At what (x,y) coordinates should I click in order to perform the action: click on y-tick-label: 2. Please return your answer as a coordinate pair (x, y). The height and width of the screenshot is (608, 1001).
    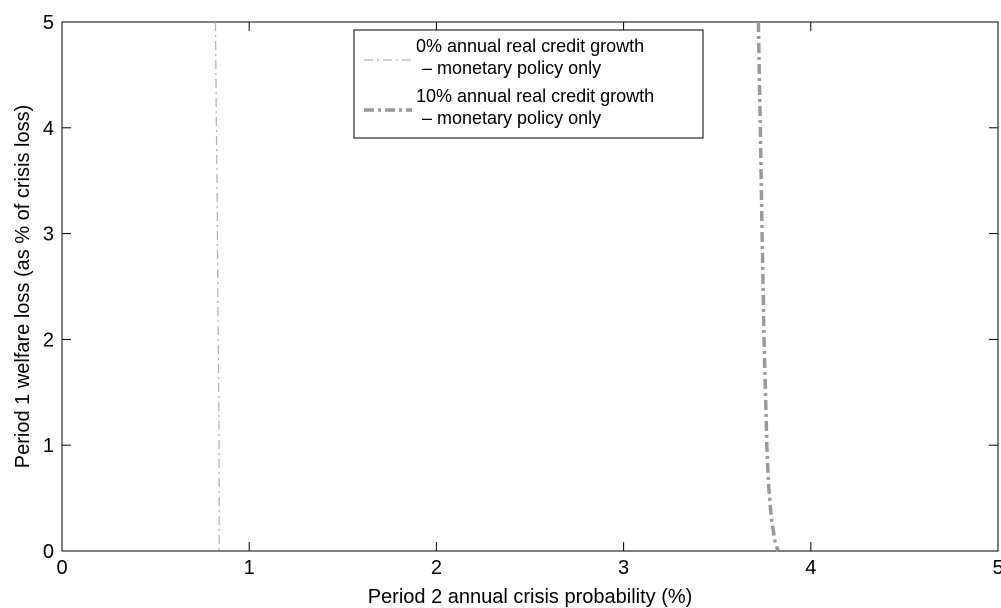
    Looking at the image, I should click on (48, 340).